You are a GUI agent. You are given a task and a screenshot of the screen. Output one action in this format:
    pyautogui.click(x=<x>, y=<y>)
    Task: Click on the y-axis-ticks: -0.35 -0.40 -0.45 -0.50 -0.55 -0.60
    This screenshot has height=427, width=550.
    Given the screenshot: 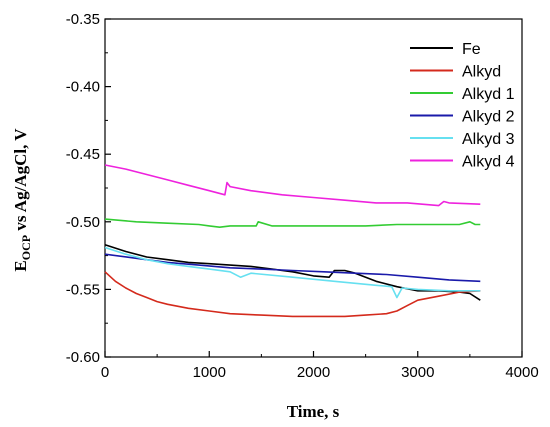 What is the action you would take?
    pyautogui.click(x=88, y=188)
    